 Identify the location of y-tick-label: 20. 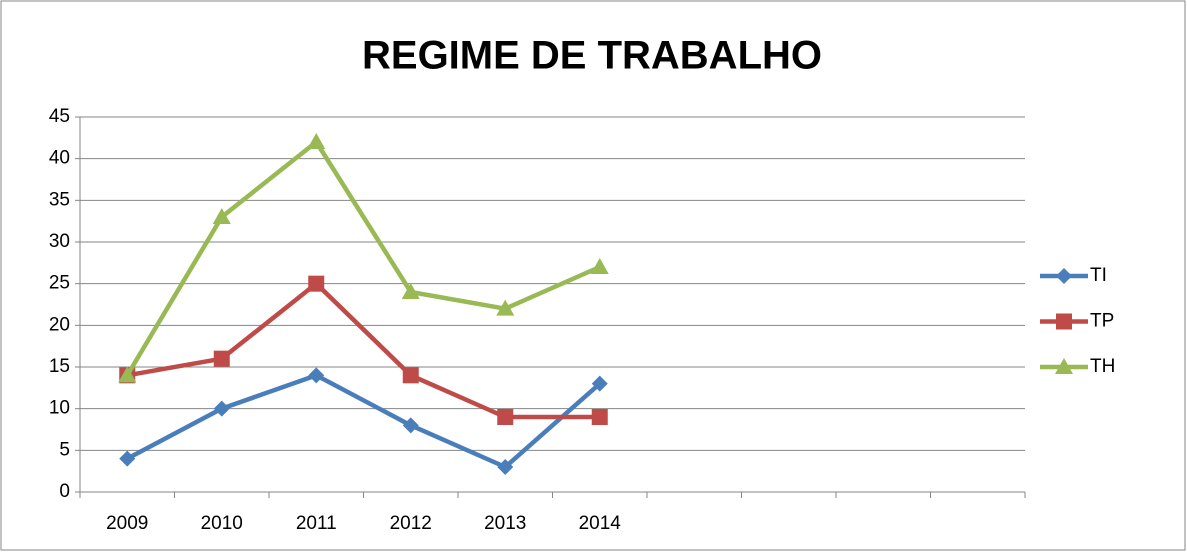
(59, 324).